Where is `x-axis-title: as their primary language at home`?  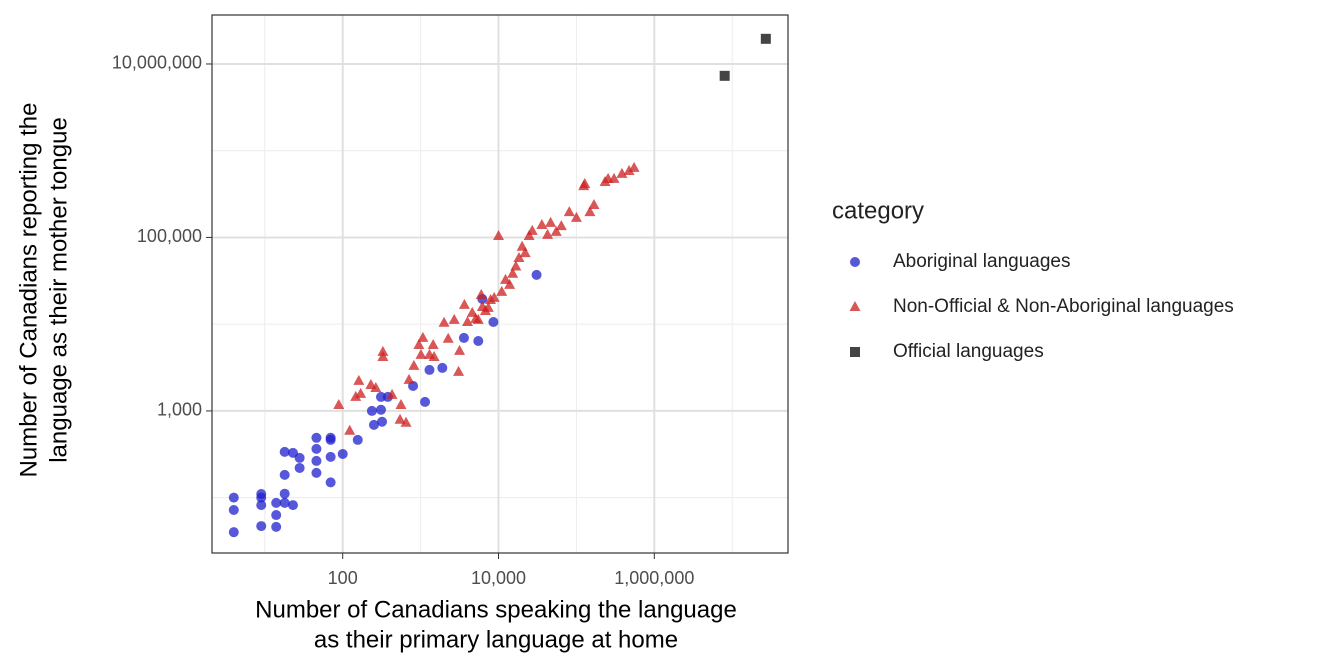
x-axis-title: as their primary language at home is located at coordinates (496, 639).